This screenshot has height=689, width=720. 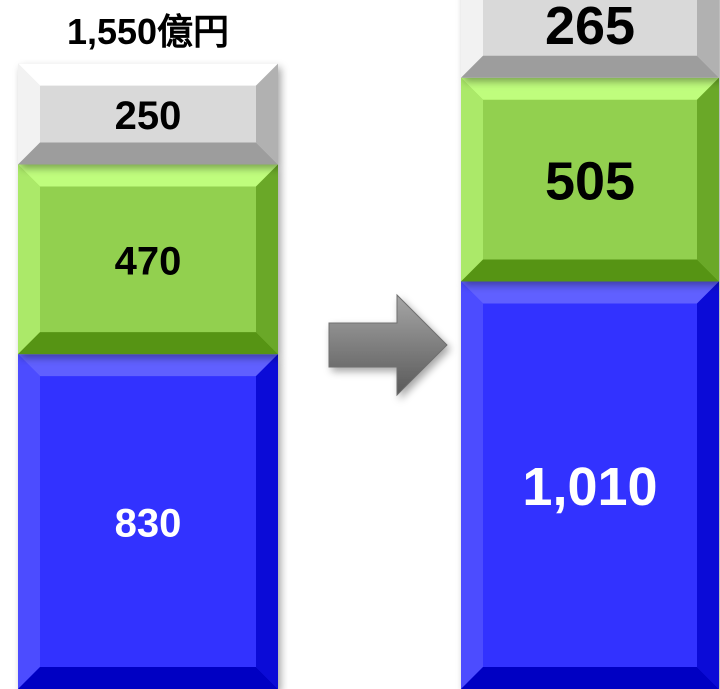 What do you see at coordinates (388, 345) in the screenshot?
I see `right-arrow-icon` at bounding box center [388, 345].